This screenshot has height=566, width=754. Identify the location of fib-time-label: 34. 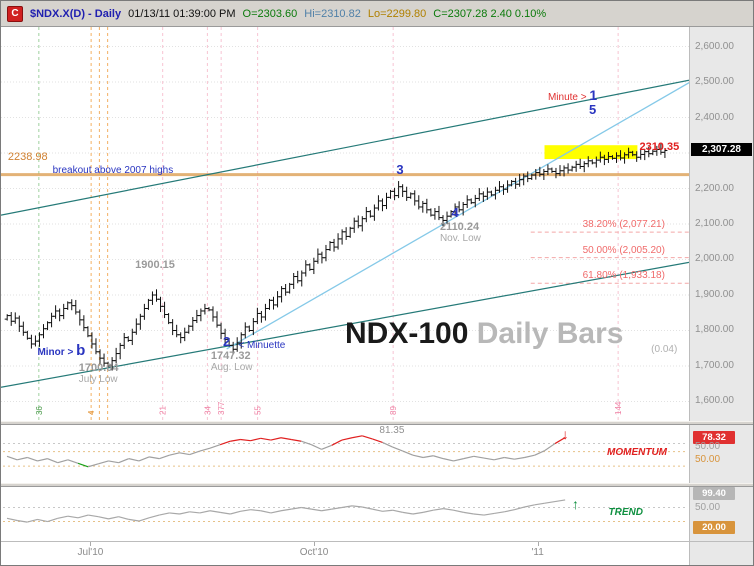
(207, 410).